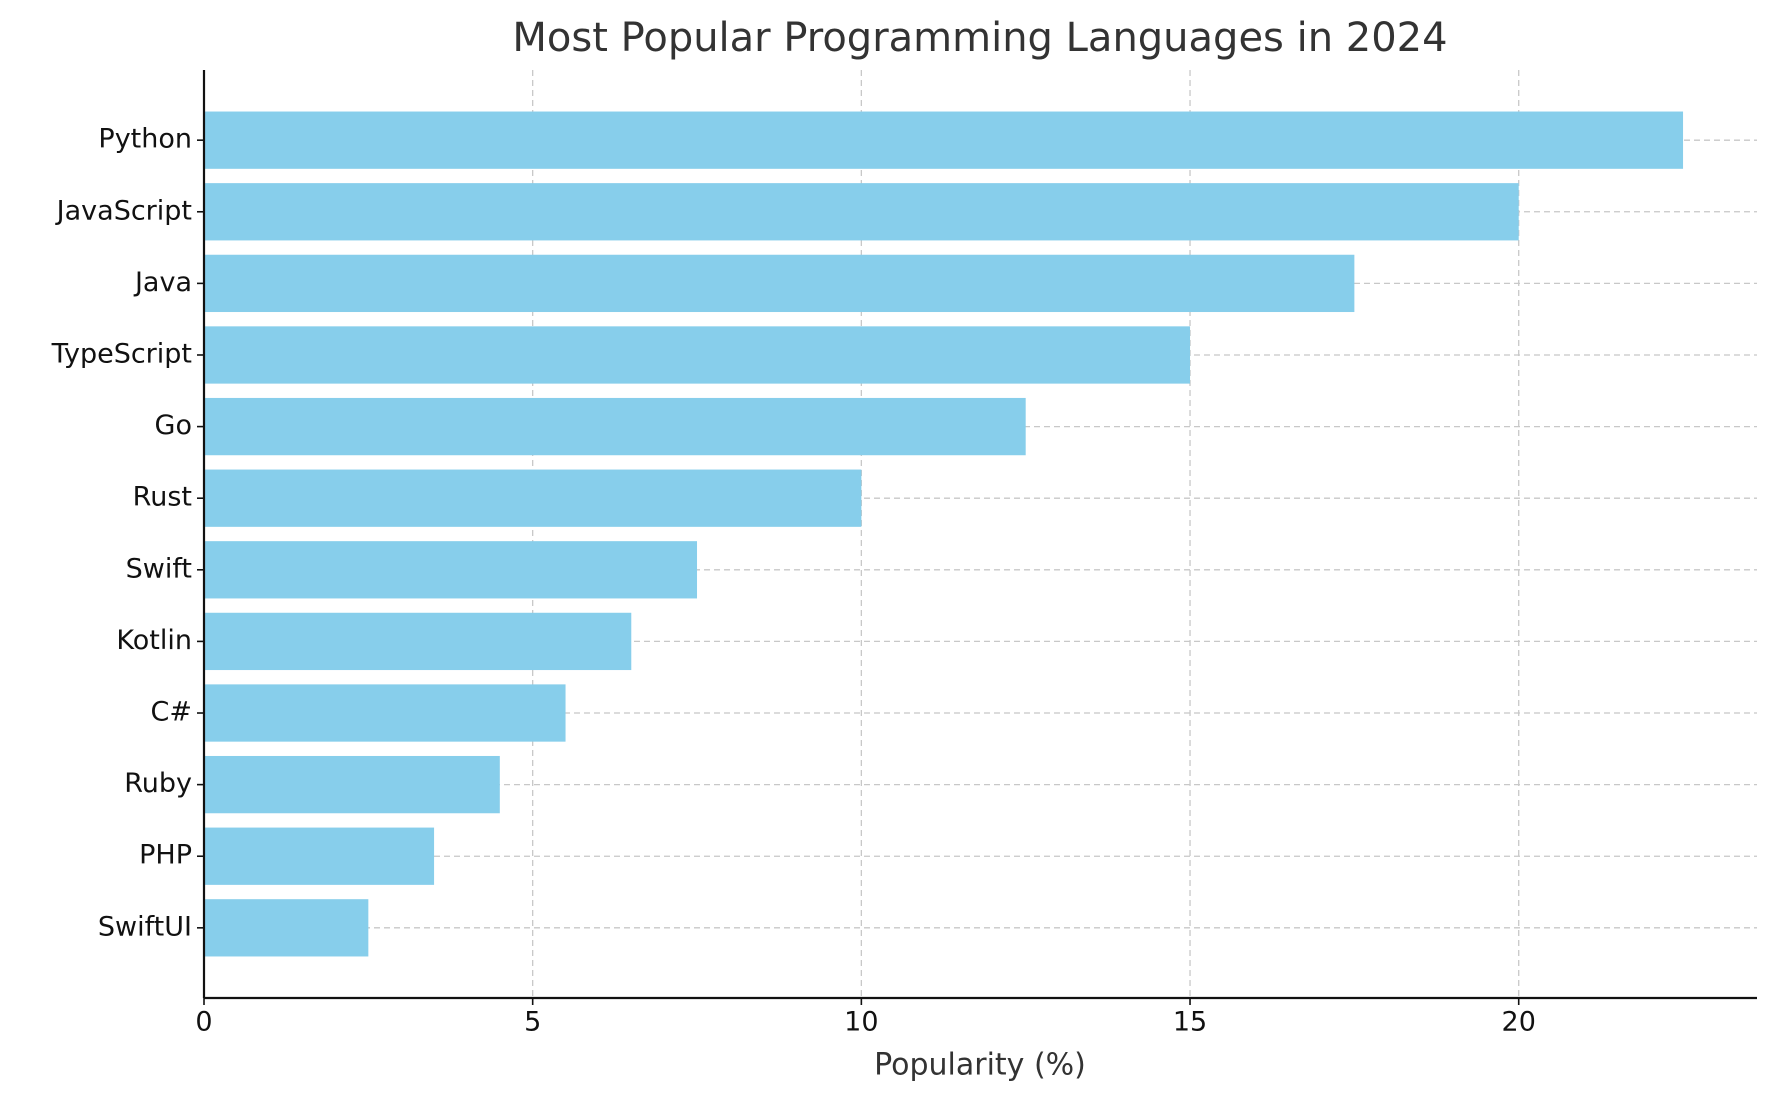  What do you see at coordinates (162, 282) in the screenshot?
I see `y-tick-label: Java` at bounding box center [162, 282].